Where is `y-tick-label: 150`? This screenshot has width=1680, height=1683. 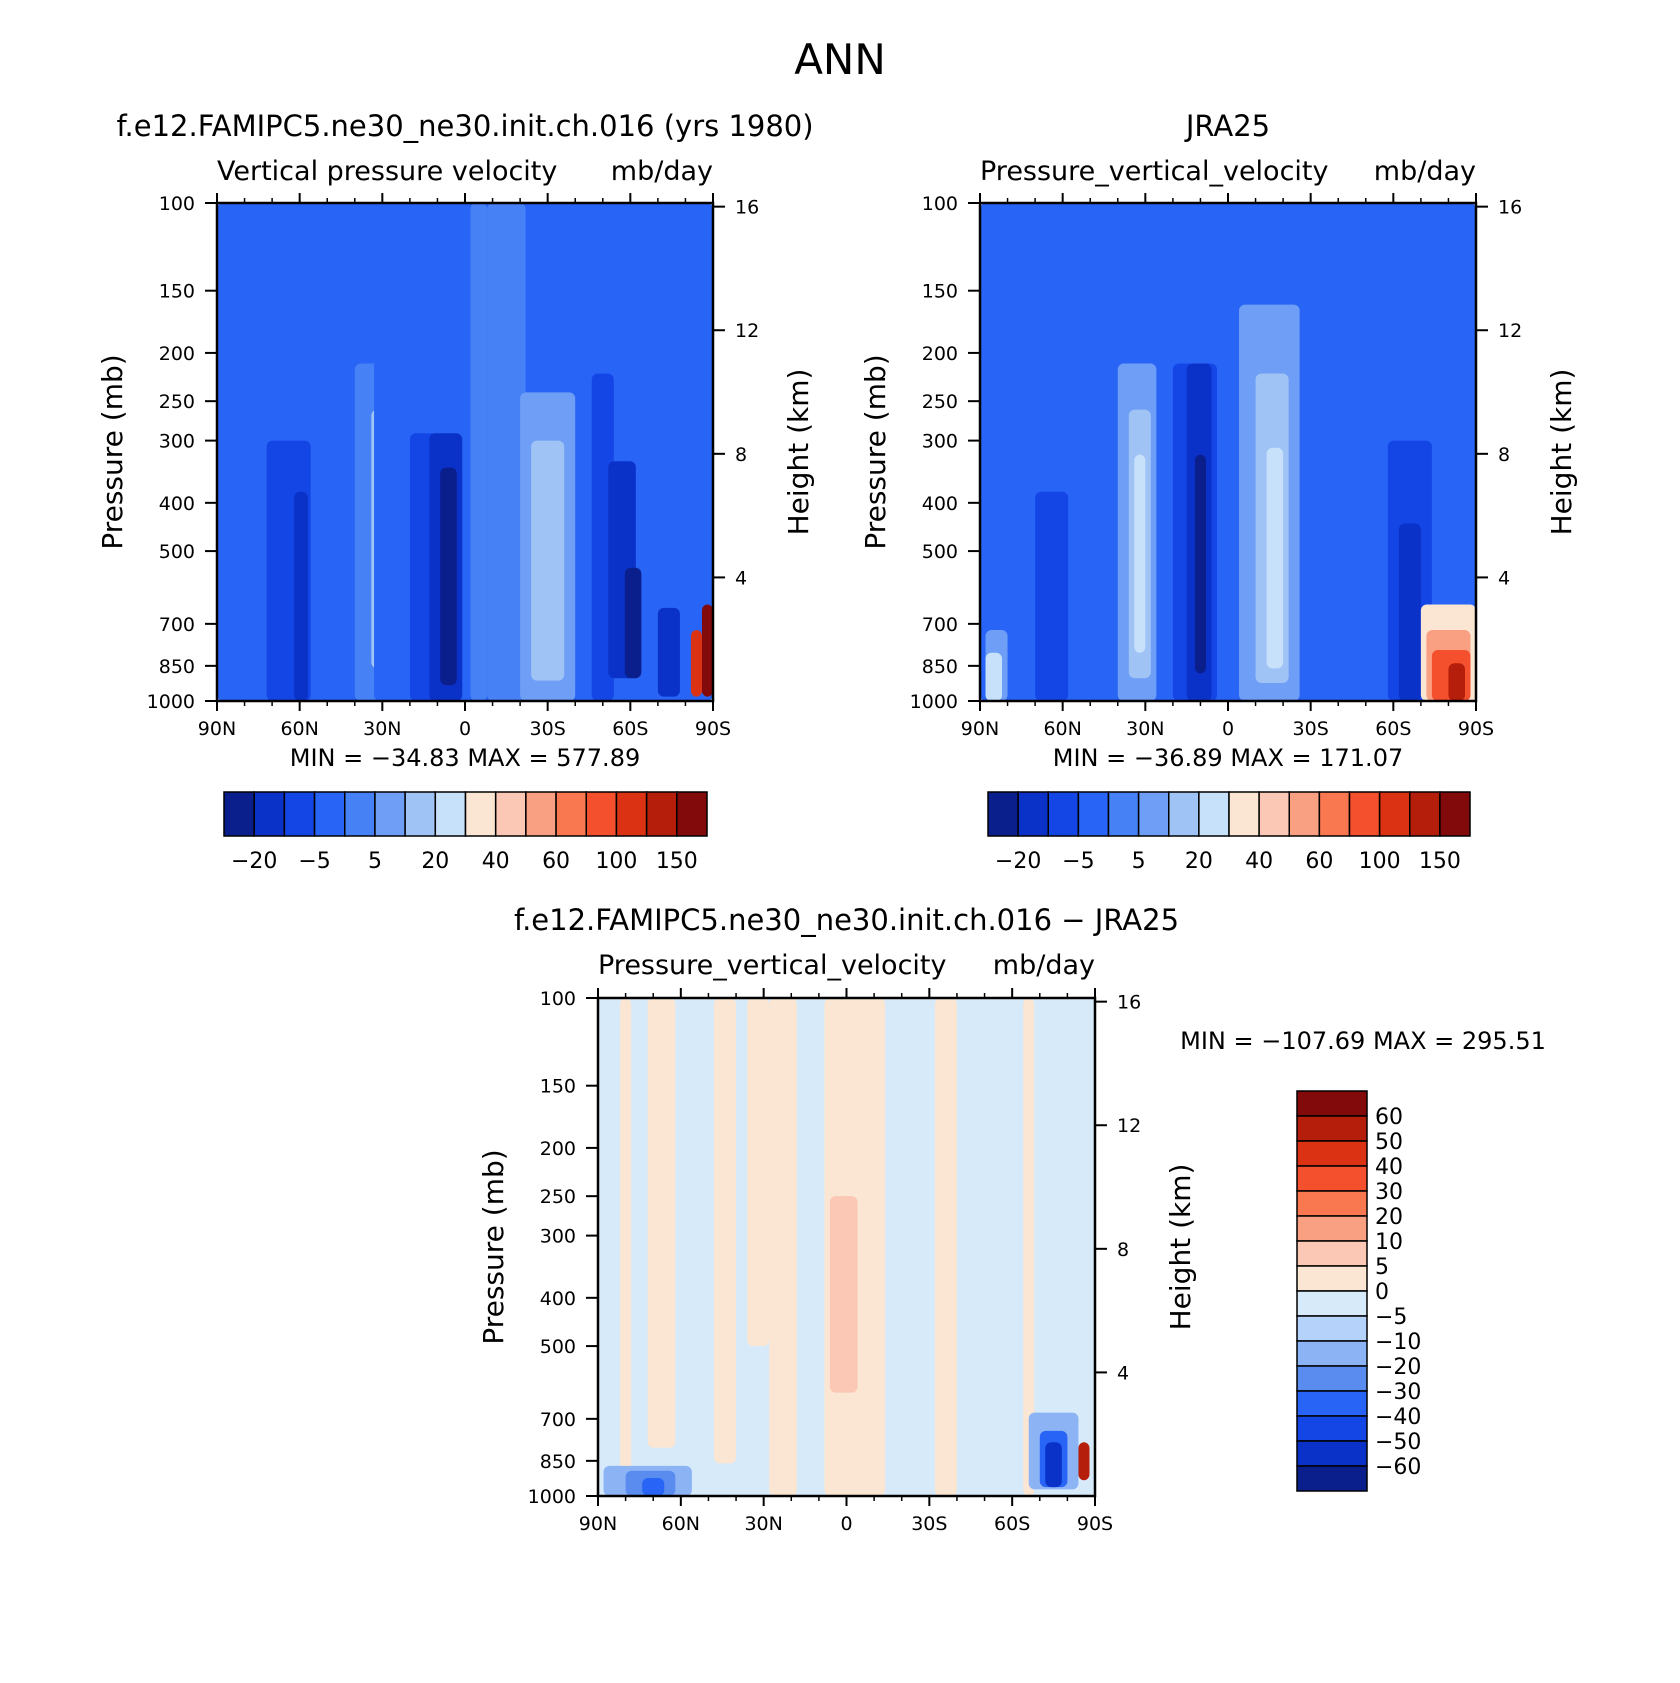 y-tick-label: 150 is located at coordinates (940, 292).